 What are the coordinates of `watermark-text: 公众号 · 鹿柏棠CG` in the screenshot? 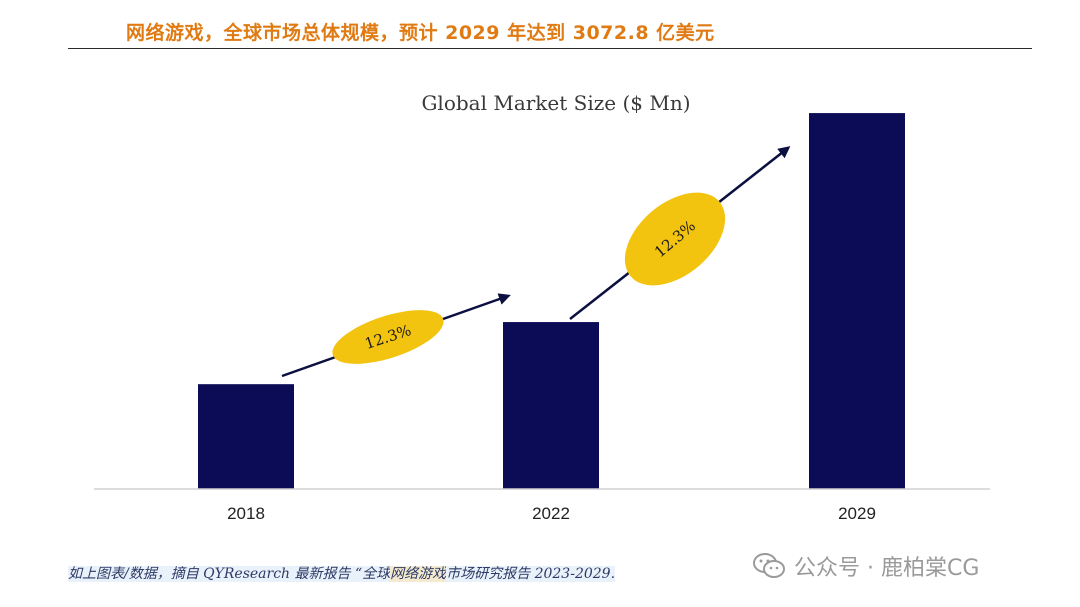 It's located at (887, 568).